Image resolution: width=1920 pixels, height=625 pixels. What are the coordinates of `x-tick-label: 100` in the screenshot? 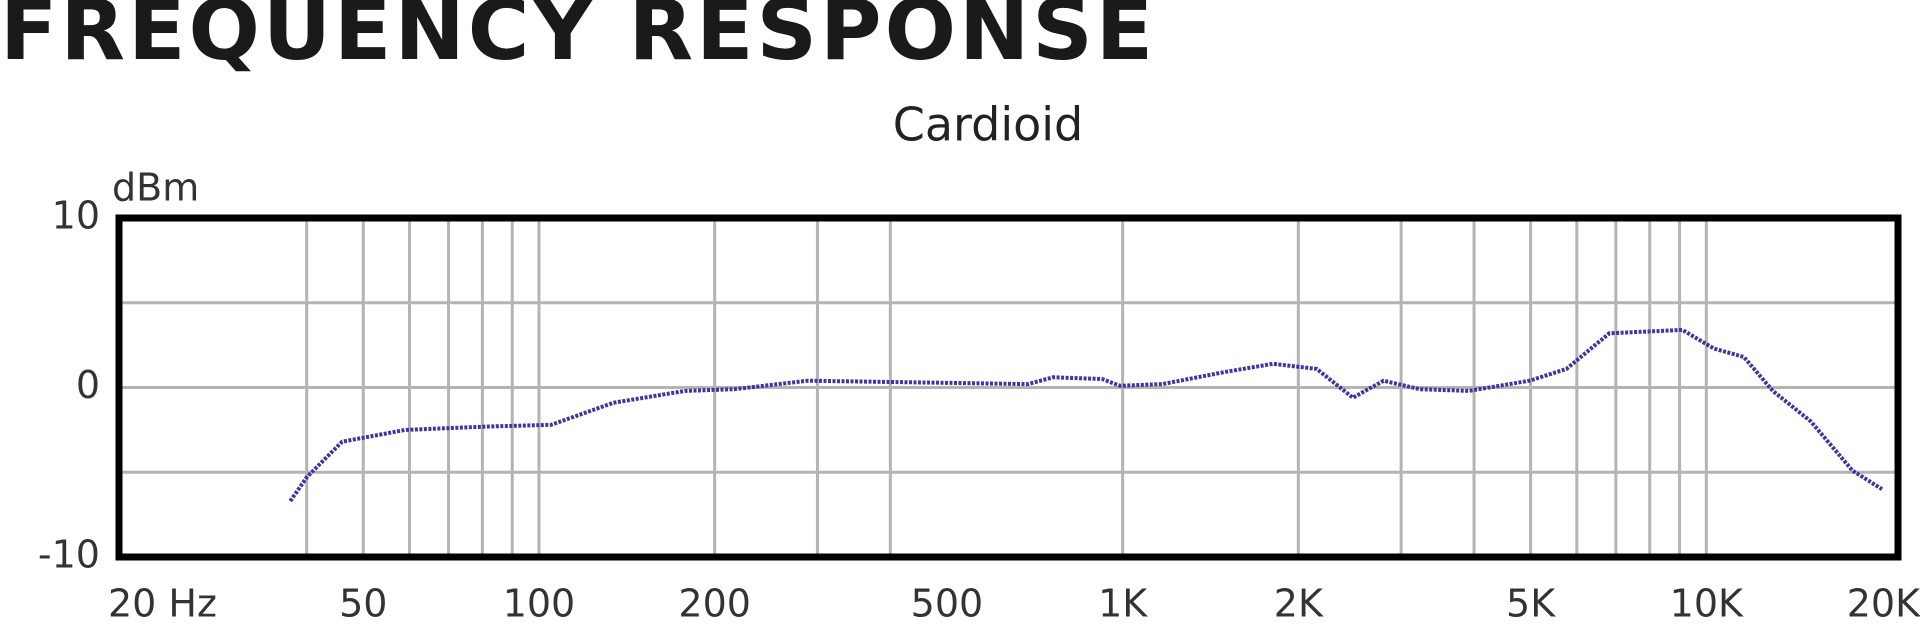 It's located at (539, 603).